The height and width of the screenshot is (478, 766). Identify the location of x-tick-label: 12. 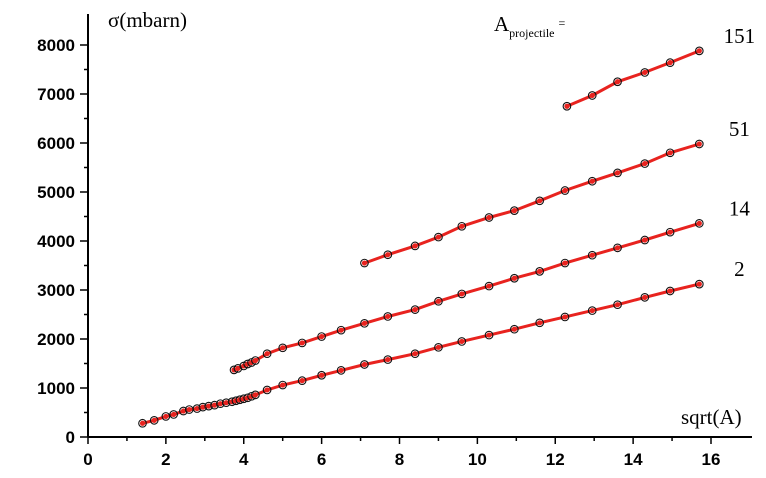
(555, 459).